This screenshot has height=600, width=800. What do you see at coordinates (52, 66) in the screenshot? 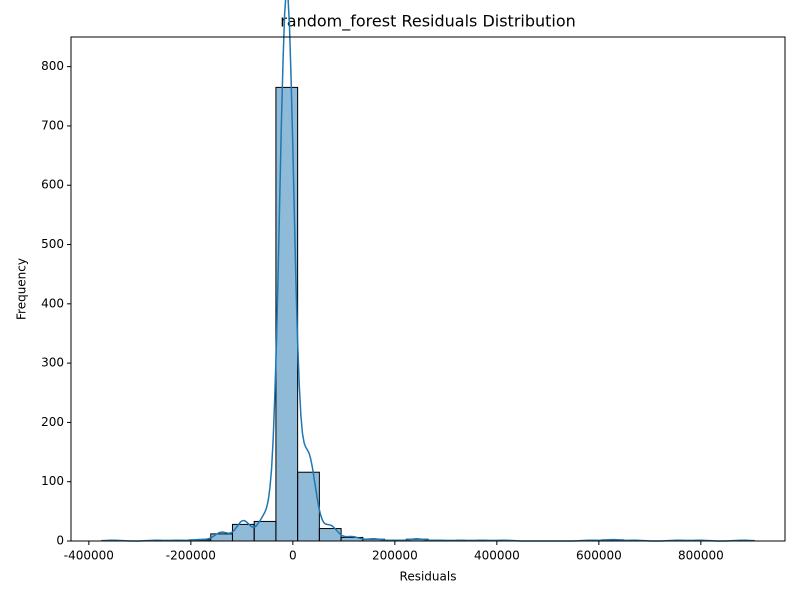
I see `y-tick-label: 800` at bounding box center [52, 66].